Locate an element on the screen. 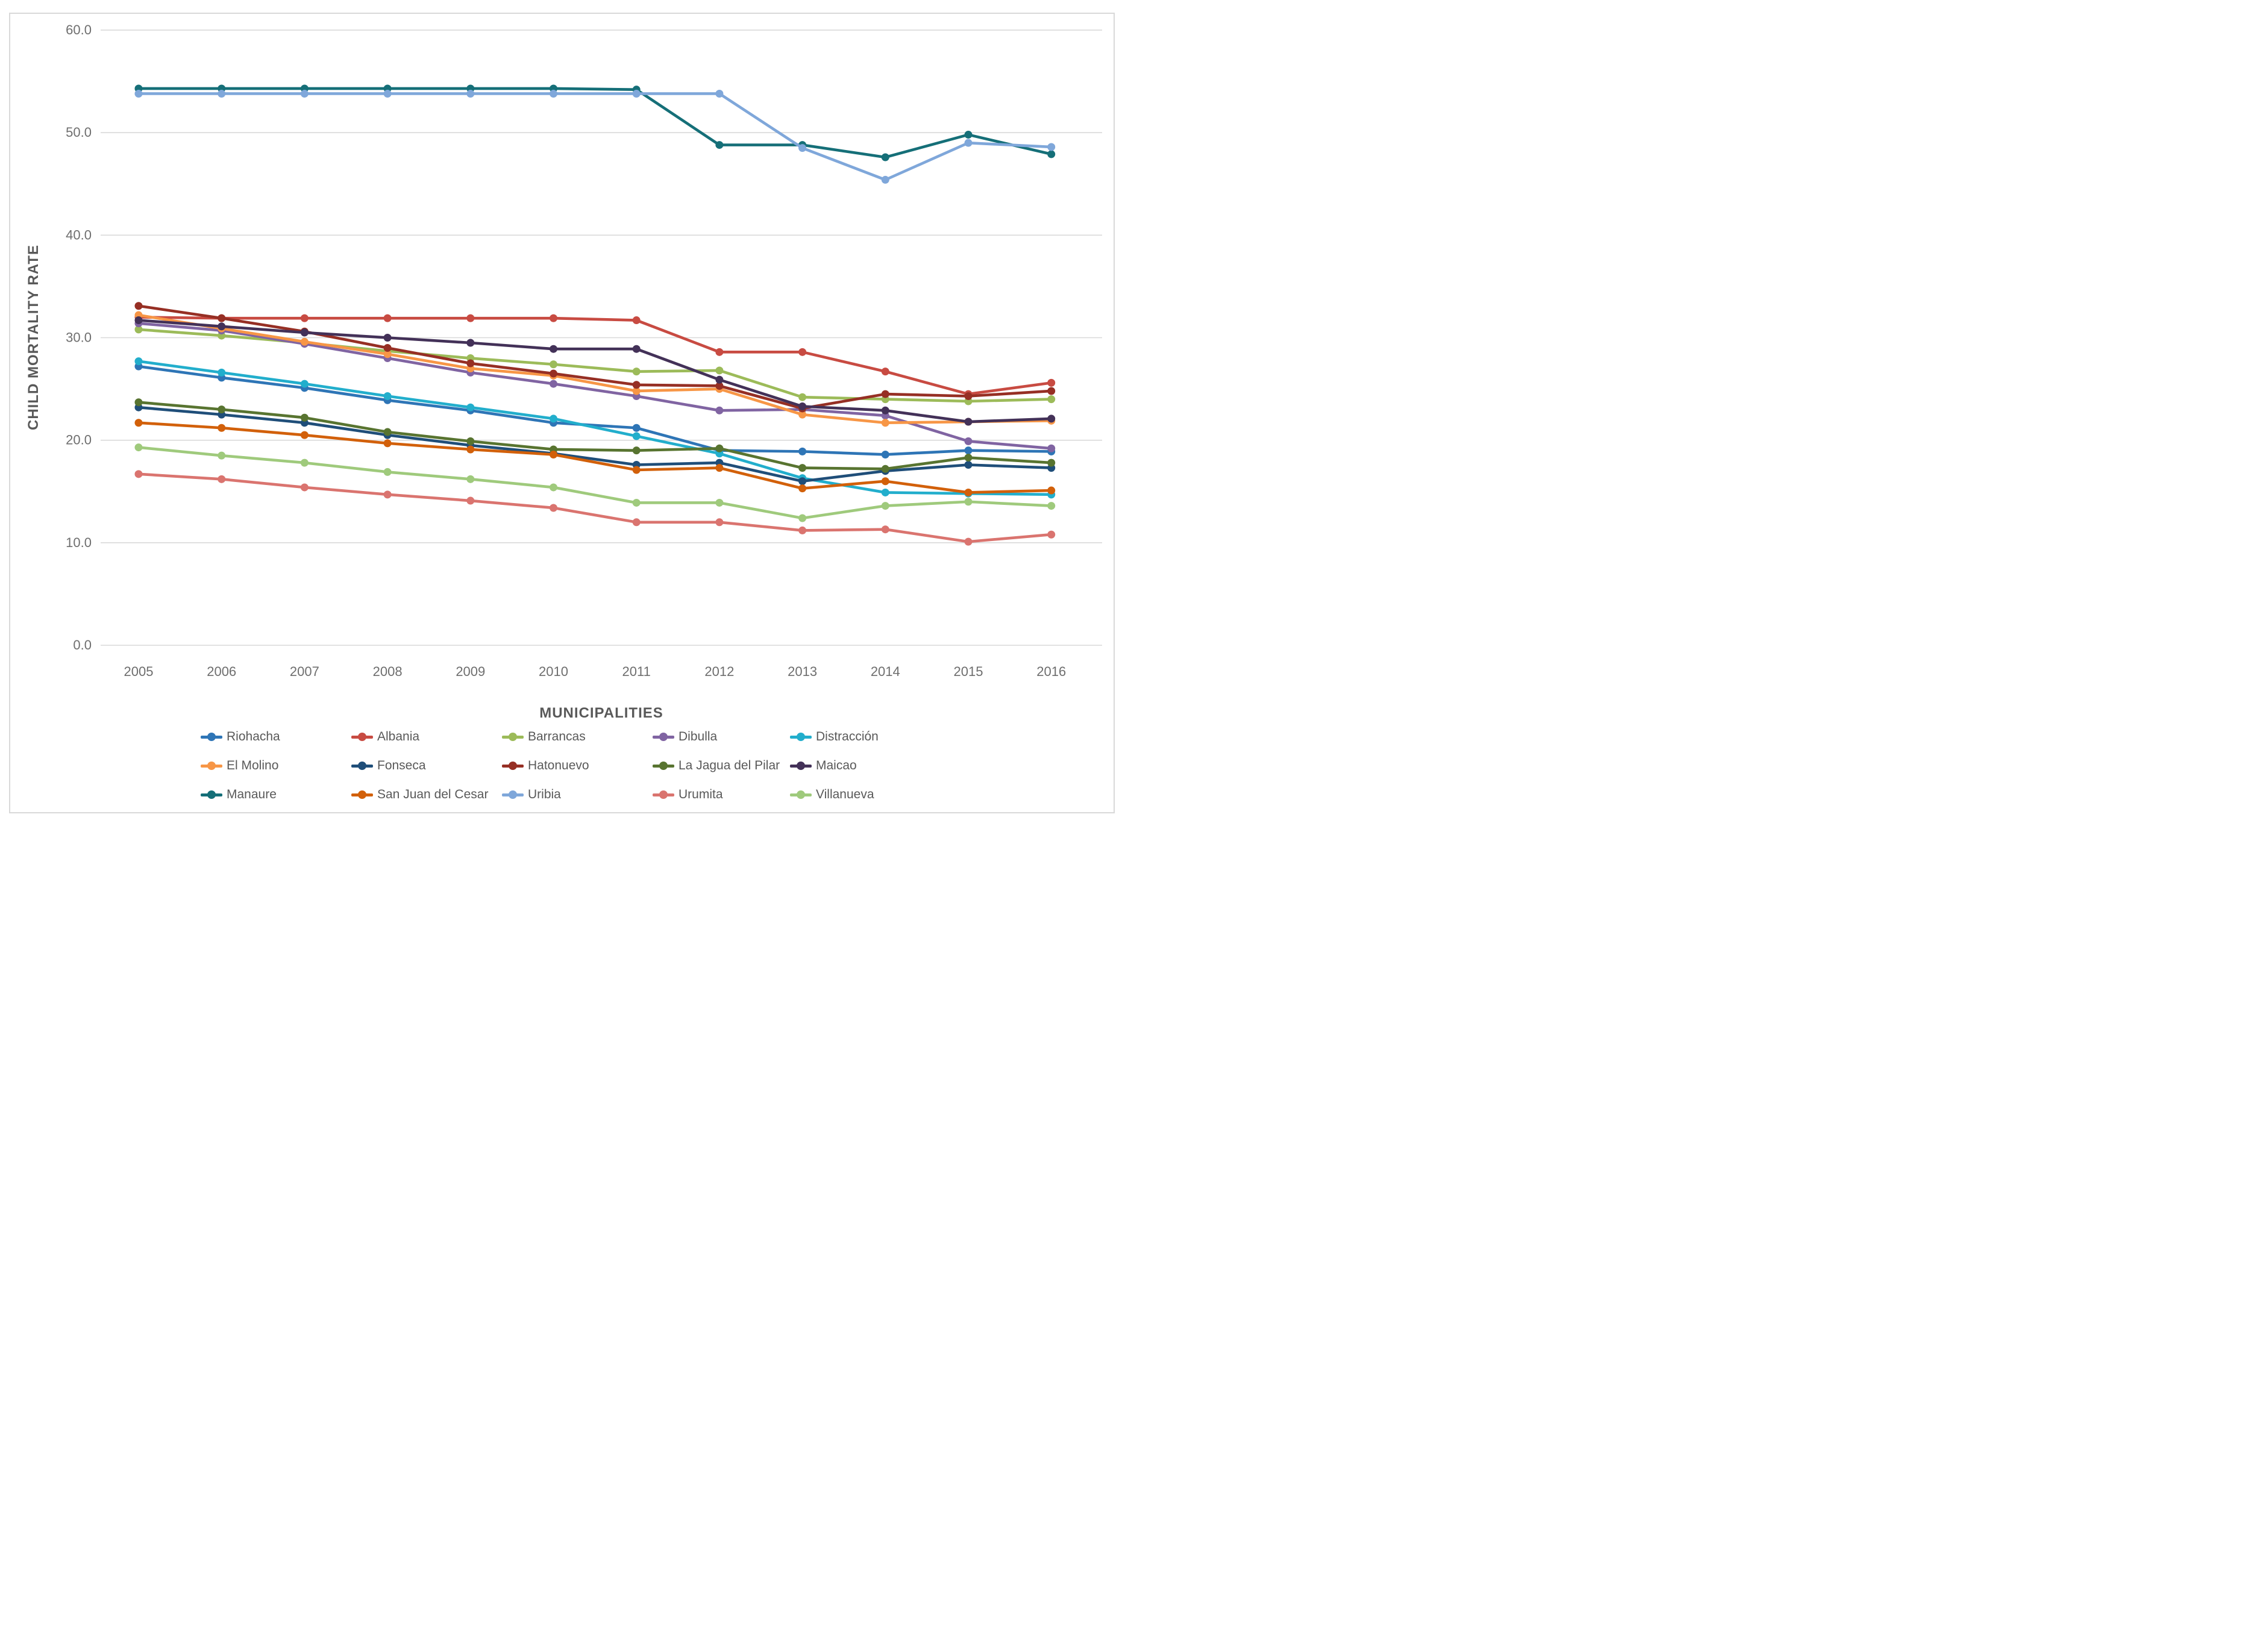 The height and width of the screenshot is (1652, 2247). y-tick-label: 20.0 is located at coordinates (79, 440).